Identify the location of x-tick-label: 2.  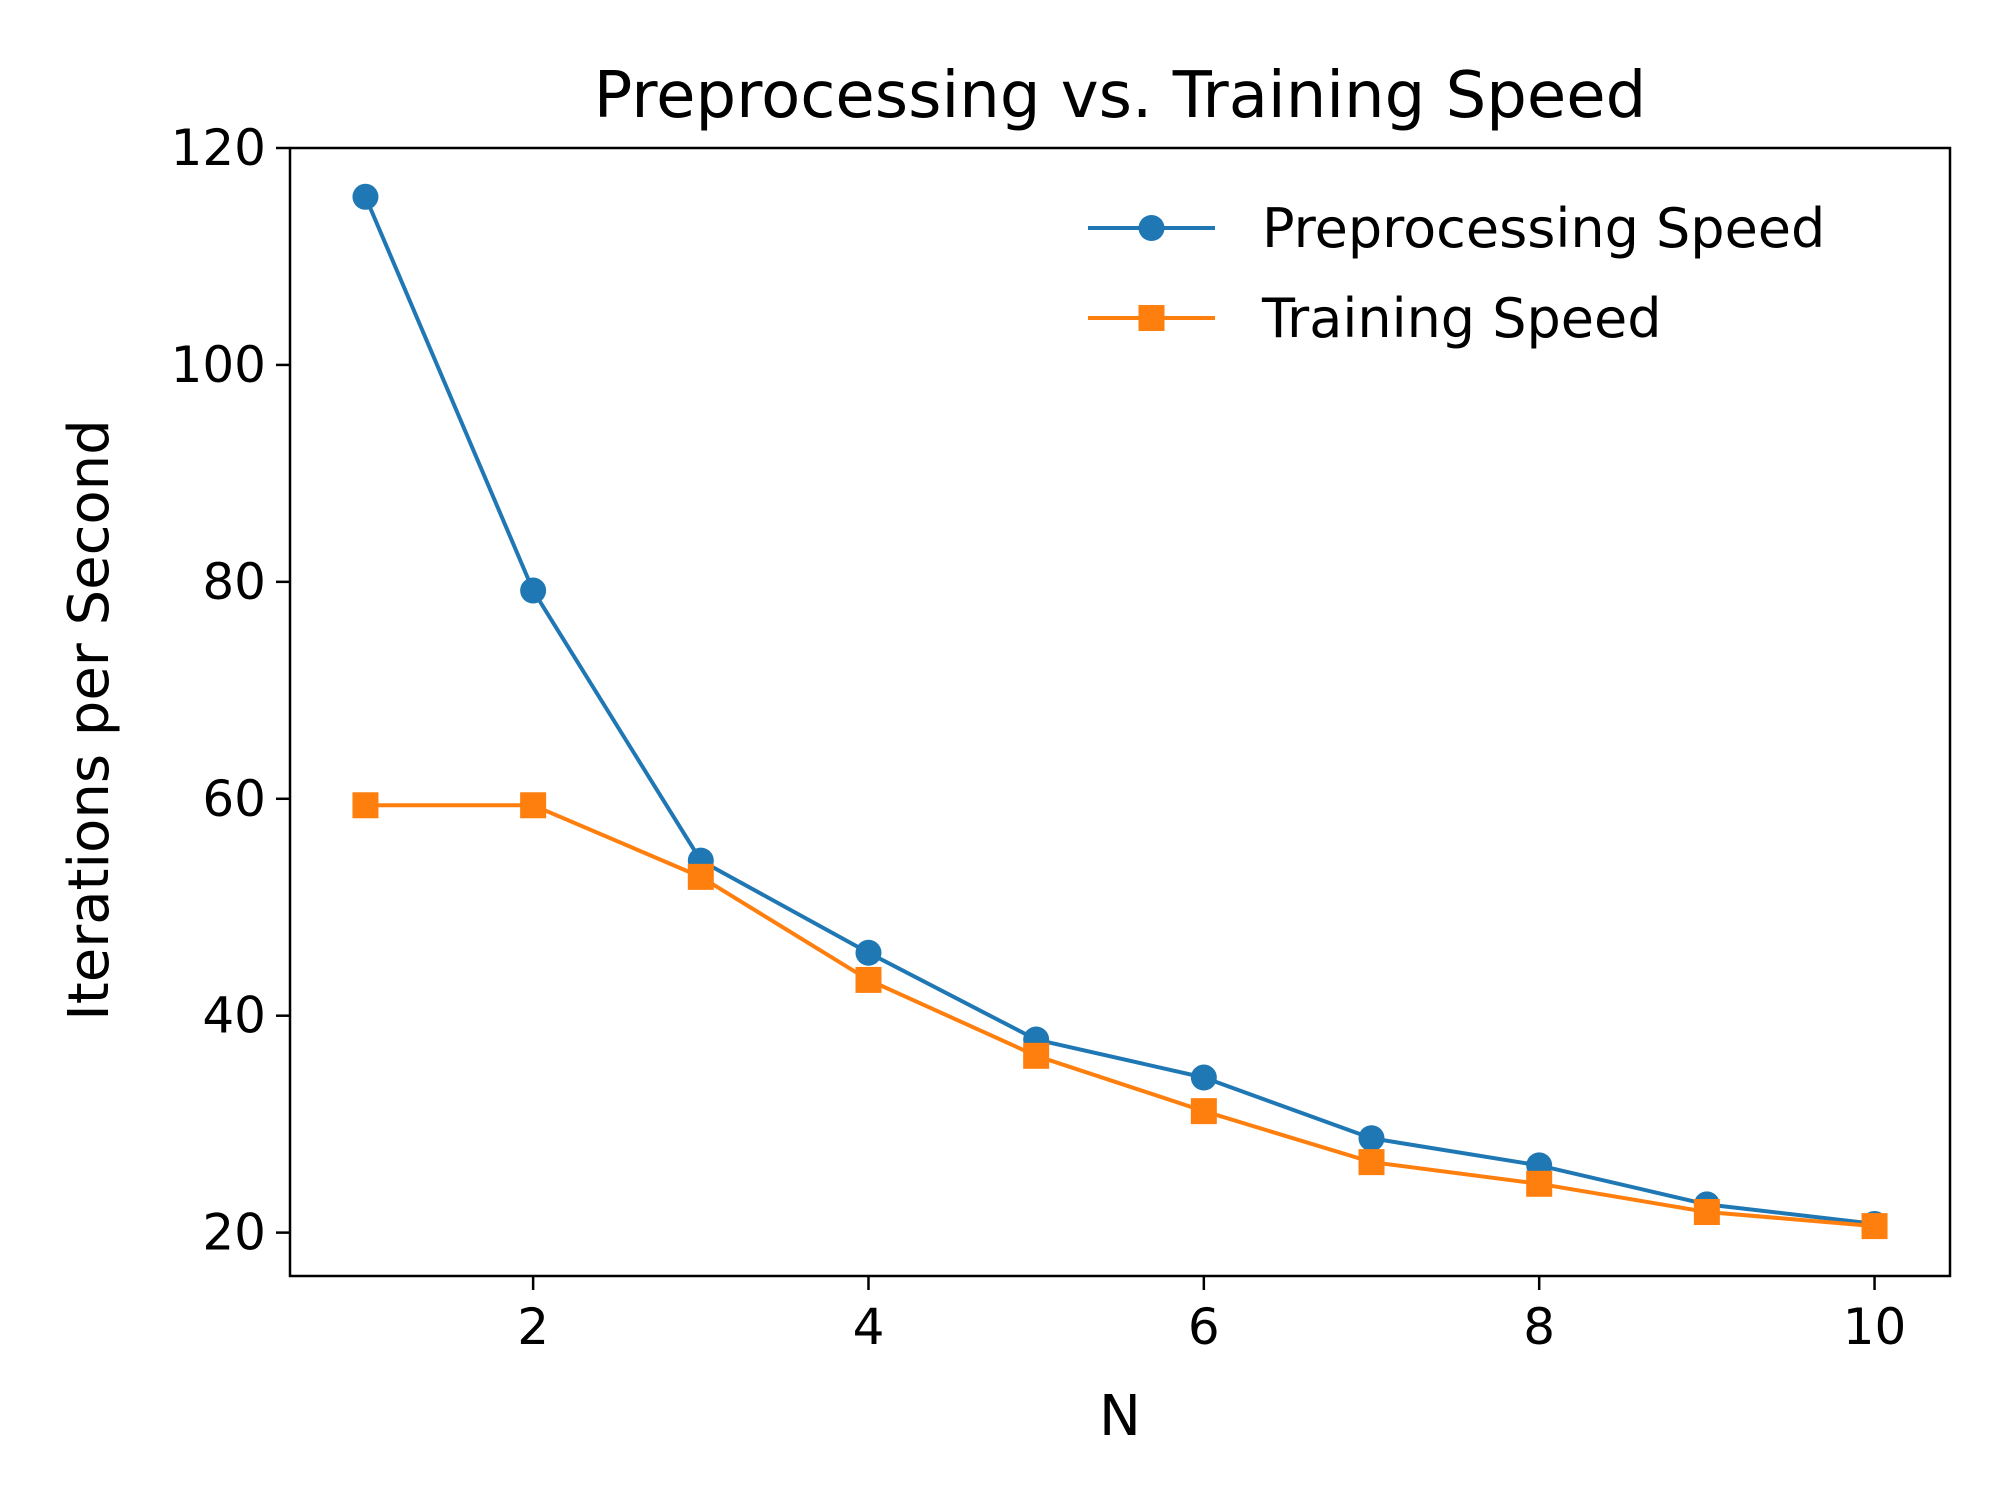
(533, 1327).